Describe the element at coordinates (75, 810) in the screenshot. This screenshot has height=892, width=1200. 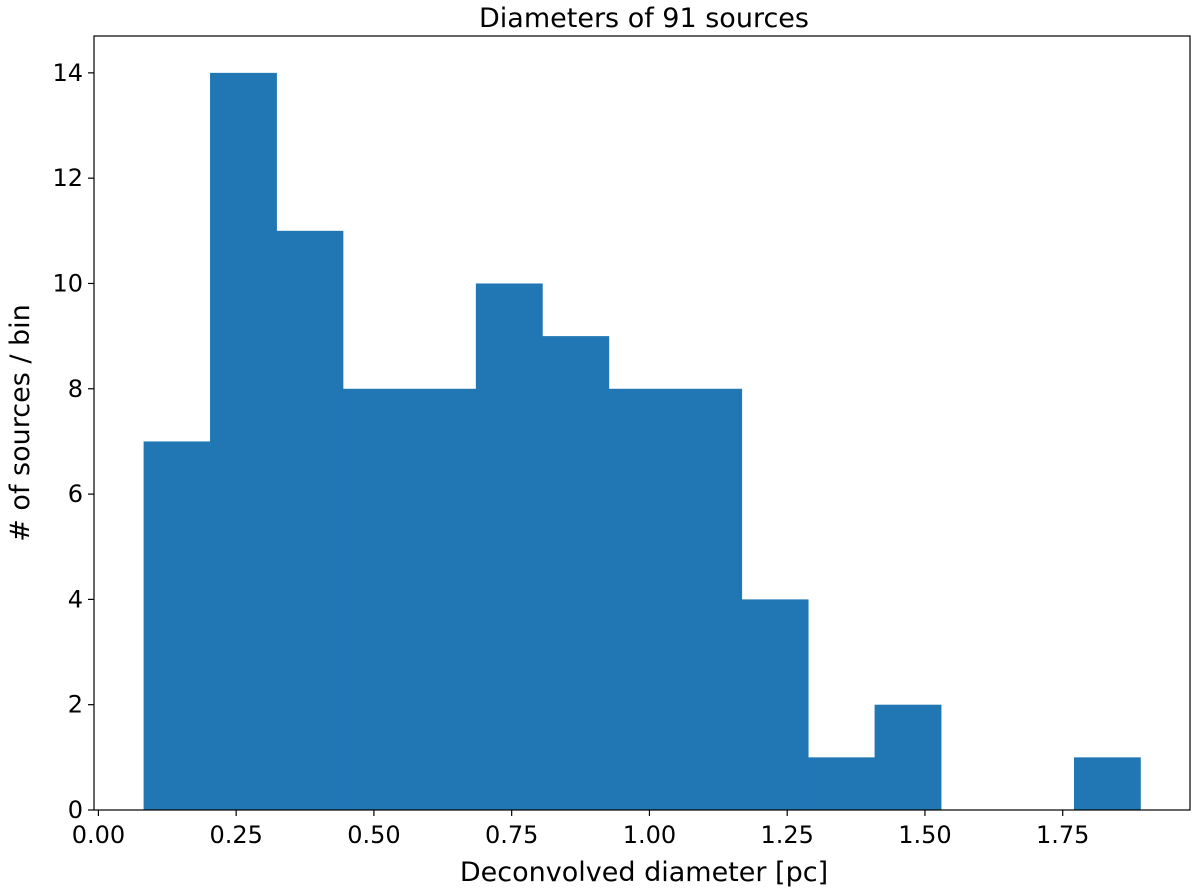
I see `y-tick-label: 0` at that location.